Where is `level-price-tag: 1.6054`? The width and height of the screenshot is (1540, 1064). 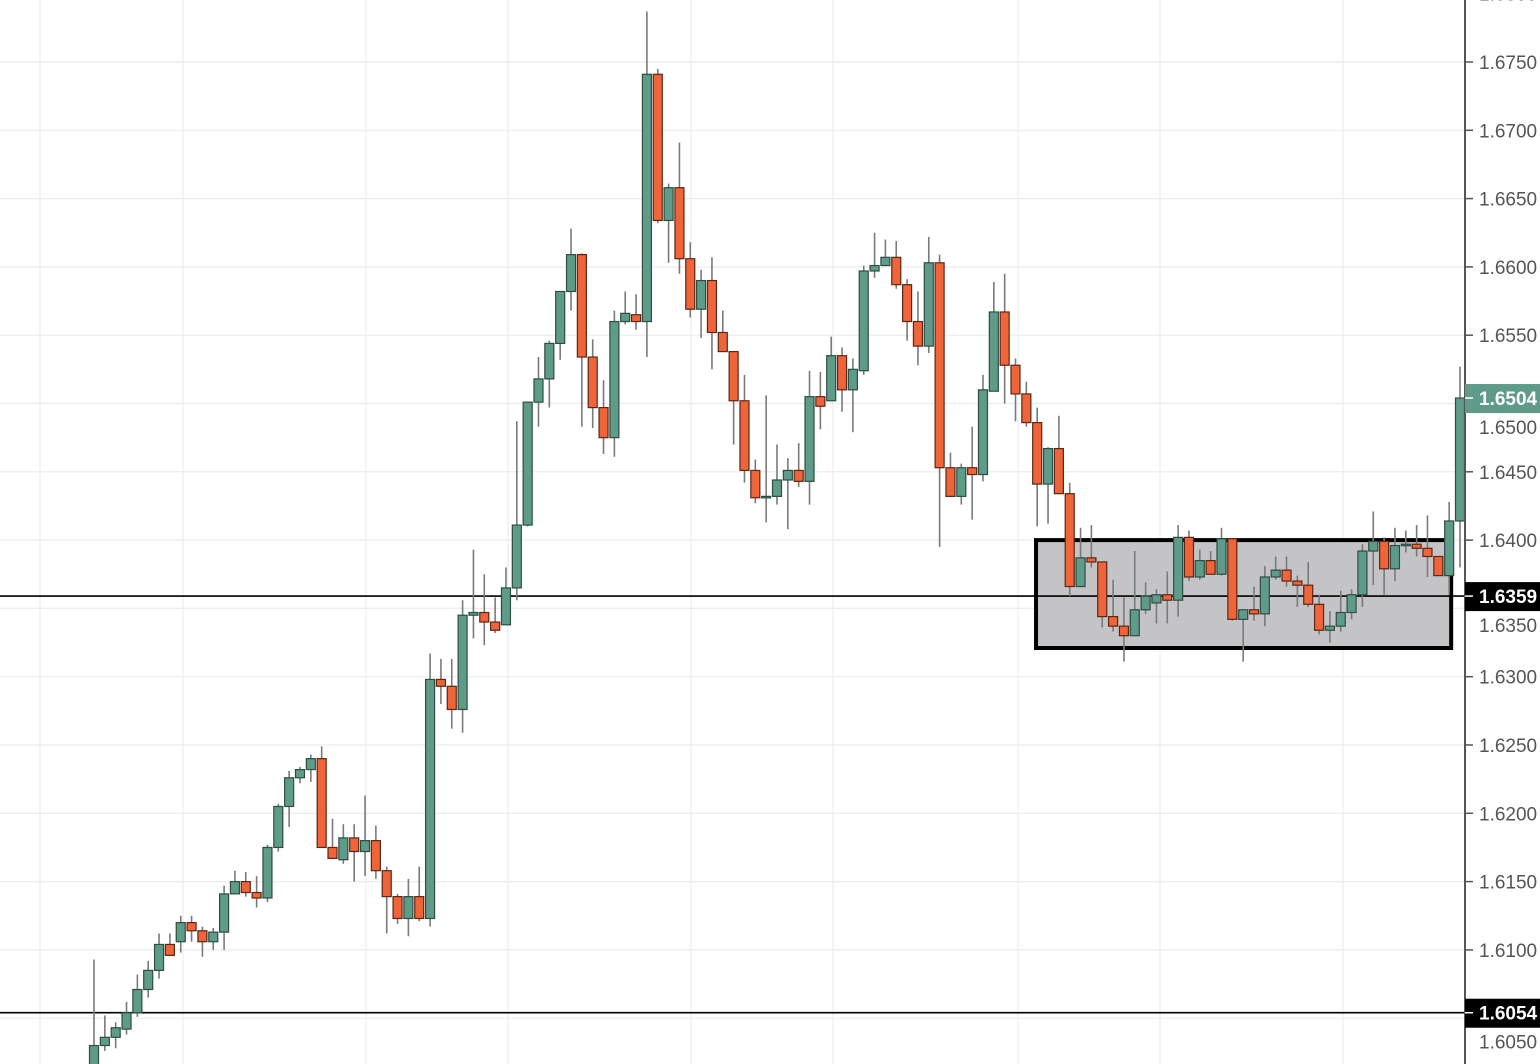
level-price-tag: 1.6054 is located at coordinates (1508, 1014).